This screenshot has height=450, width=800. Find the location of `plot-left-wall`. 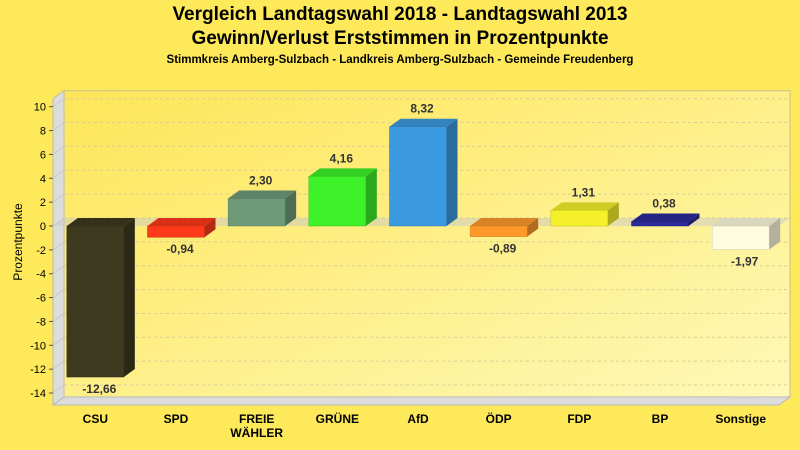

plot-left-wall is located at coordinates (58, 247).